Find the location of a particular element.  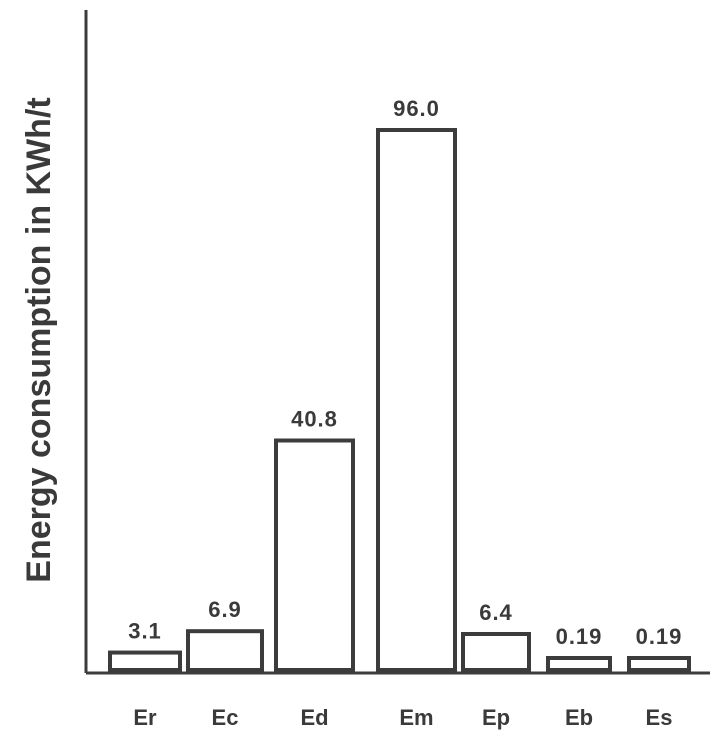

x-tick-label-ep: Ep is located at coordinates (496, 717).